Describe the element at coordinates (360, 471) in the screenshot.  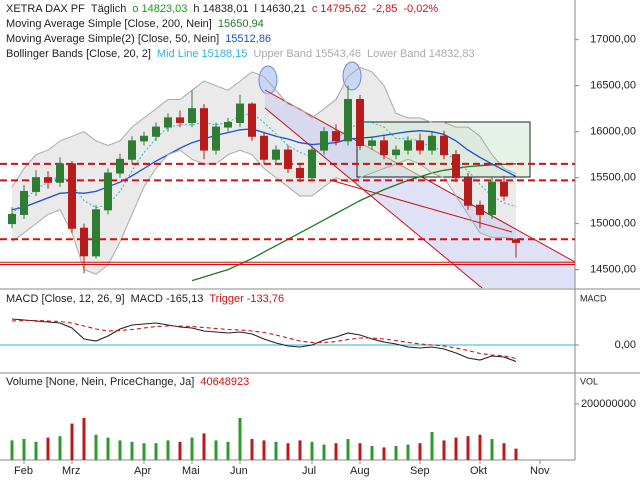
I see `x-tick-label: Aug` at that location.